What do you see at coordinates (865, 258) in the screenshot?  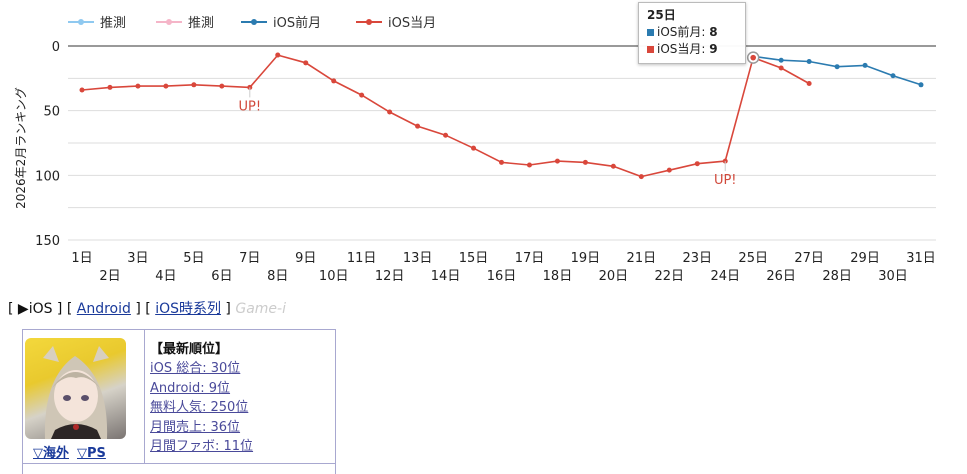 I see `x-tick-label: 29日` at bounding box center [865, 258].